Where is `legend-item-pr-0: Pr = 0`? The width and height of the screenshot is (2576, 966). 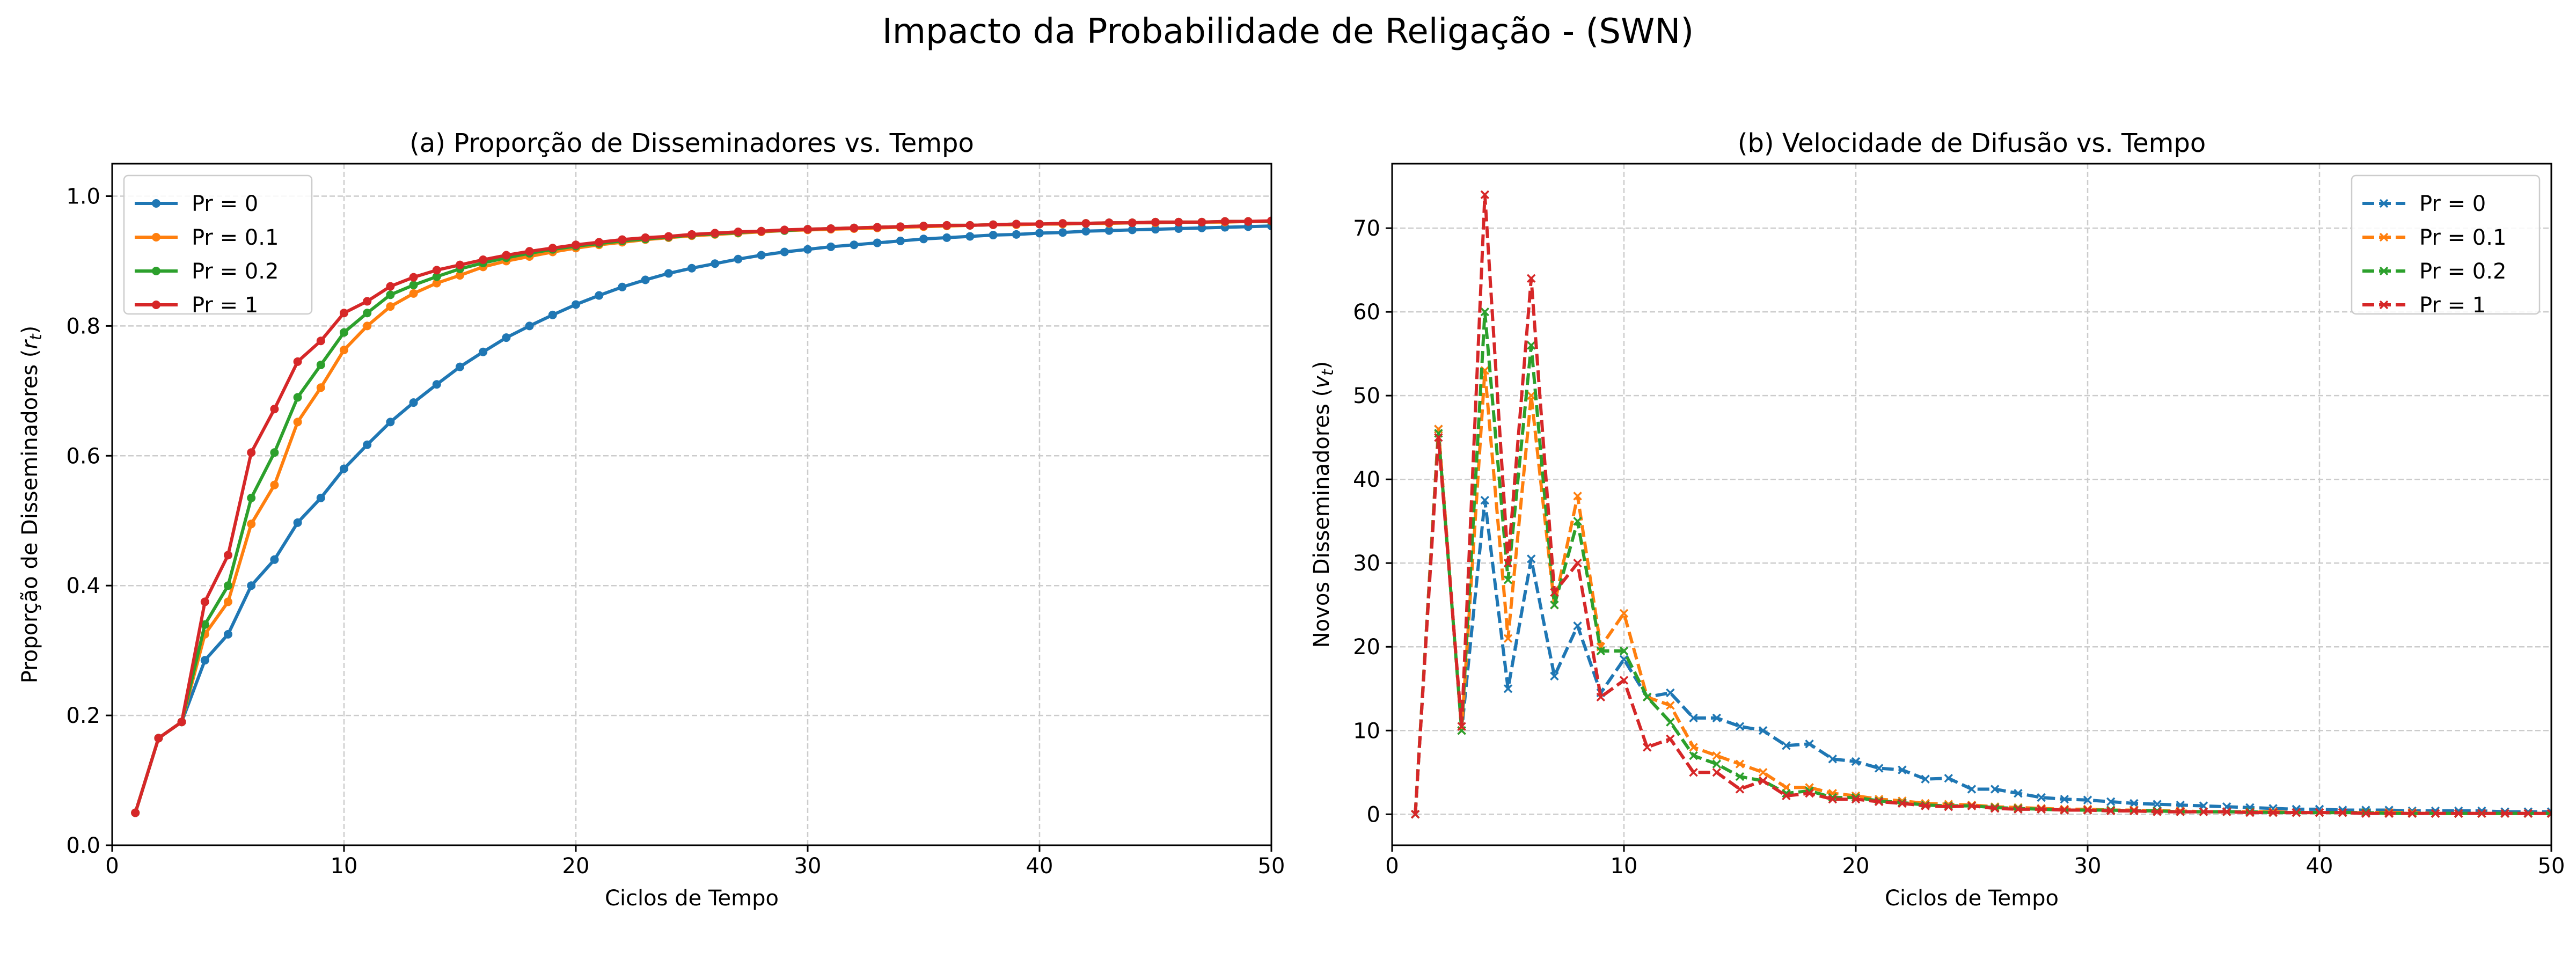 legend-item-pr-0: Pr = 0 is located at coordinates (196, 204).